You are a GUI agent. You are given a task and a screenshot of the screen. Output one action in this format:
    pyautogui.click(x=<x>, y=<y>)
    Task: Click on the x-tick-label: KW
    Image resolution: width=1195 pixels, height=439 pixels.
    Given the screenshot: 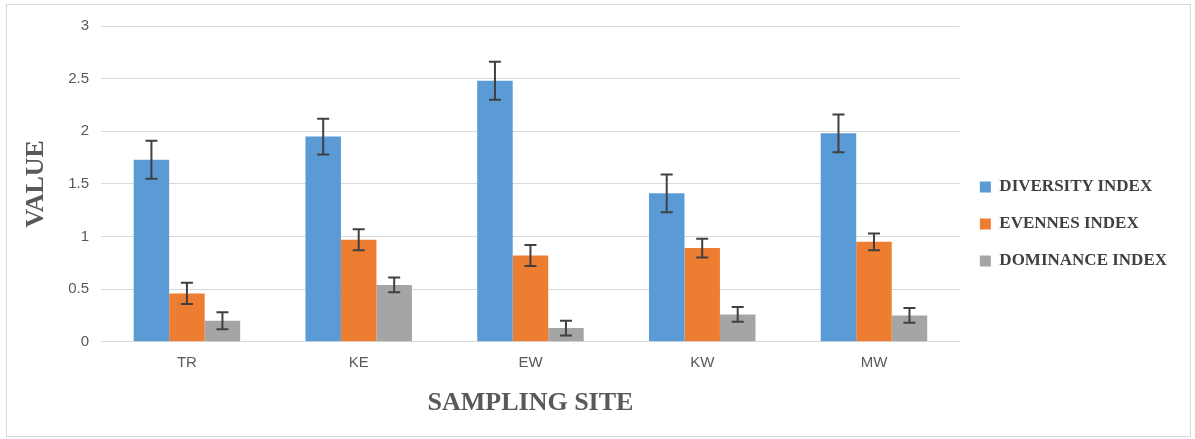 What is the action you would take?
    pyautogui.click(x=703, y=361)
    